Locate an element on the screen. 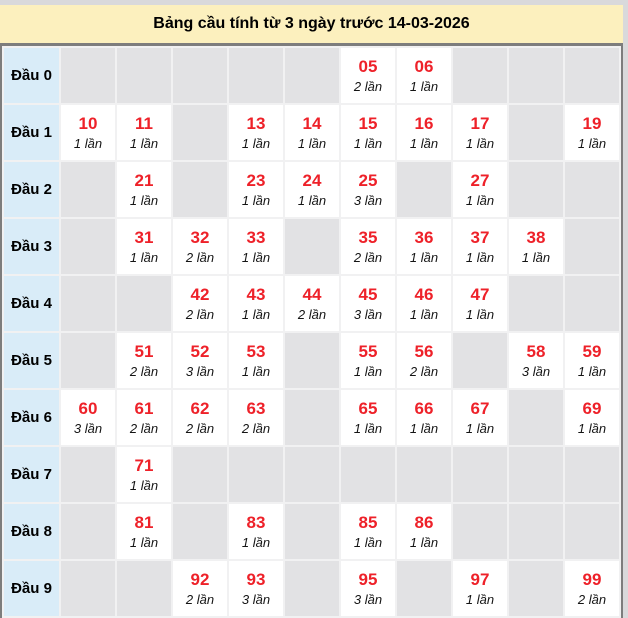  number-cell: 11 1 lần is located at coordinates (144, 132).